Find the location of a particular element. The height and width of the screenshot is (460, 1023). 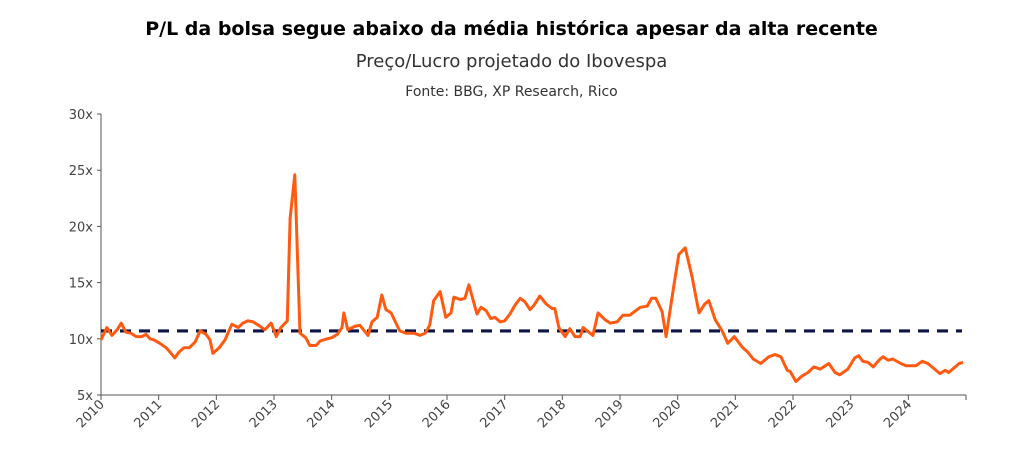

y-tick-label: 15x is located at coordinates (81, 284).